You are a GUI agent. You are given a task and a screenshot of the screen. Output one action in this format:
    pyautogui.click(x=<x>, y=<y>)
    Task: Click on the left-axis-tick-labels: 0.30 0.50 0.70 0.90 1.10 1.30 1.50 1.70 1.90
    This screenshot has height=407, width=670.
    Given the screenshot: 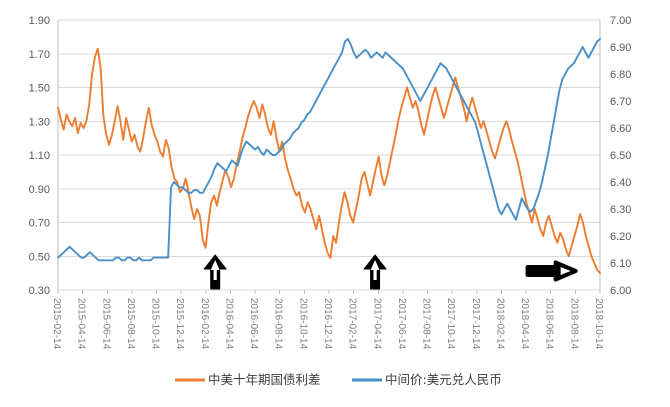 What is the action you would take?
    pyautogui.click(x=39, y=156)
    